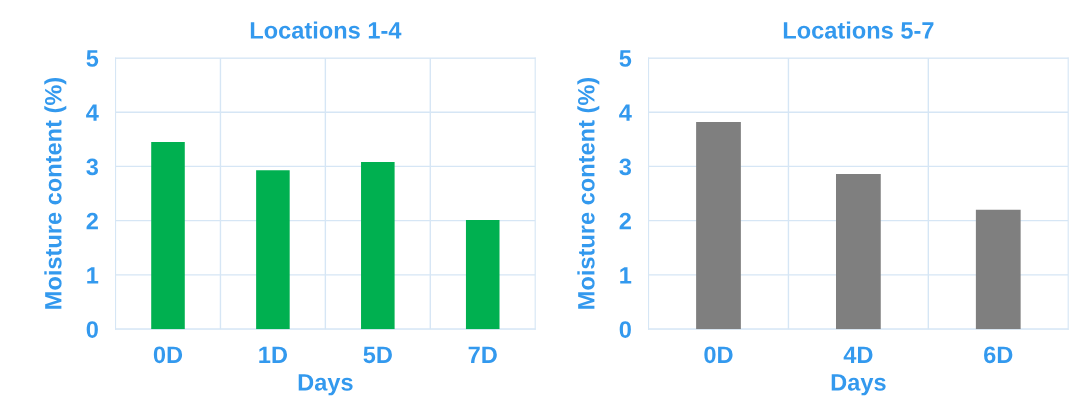 This screenshot has height=414, width=1090. Describe the element at coordinates (377, 355) in the screenshot. I see `x-tick-label: 5D` at that location.